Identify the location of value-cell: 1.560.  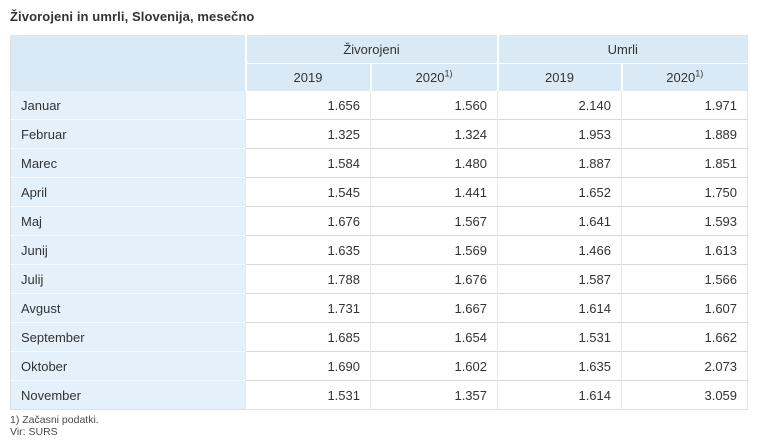
(433, 105).